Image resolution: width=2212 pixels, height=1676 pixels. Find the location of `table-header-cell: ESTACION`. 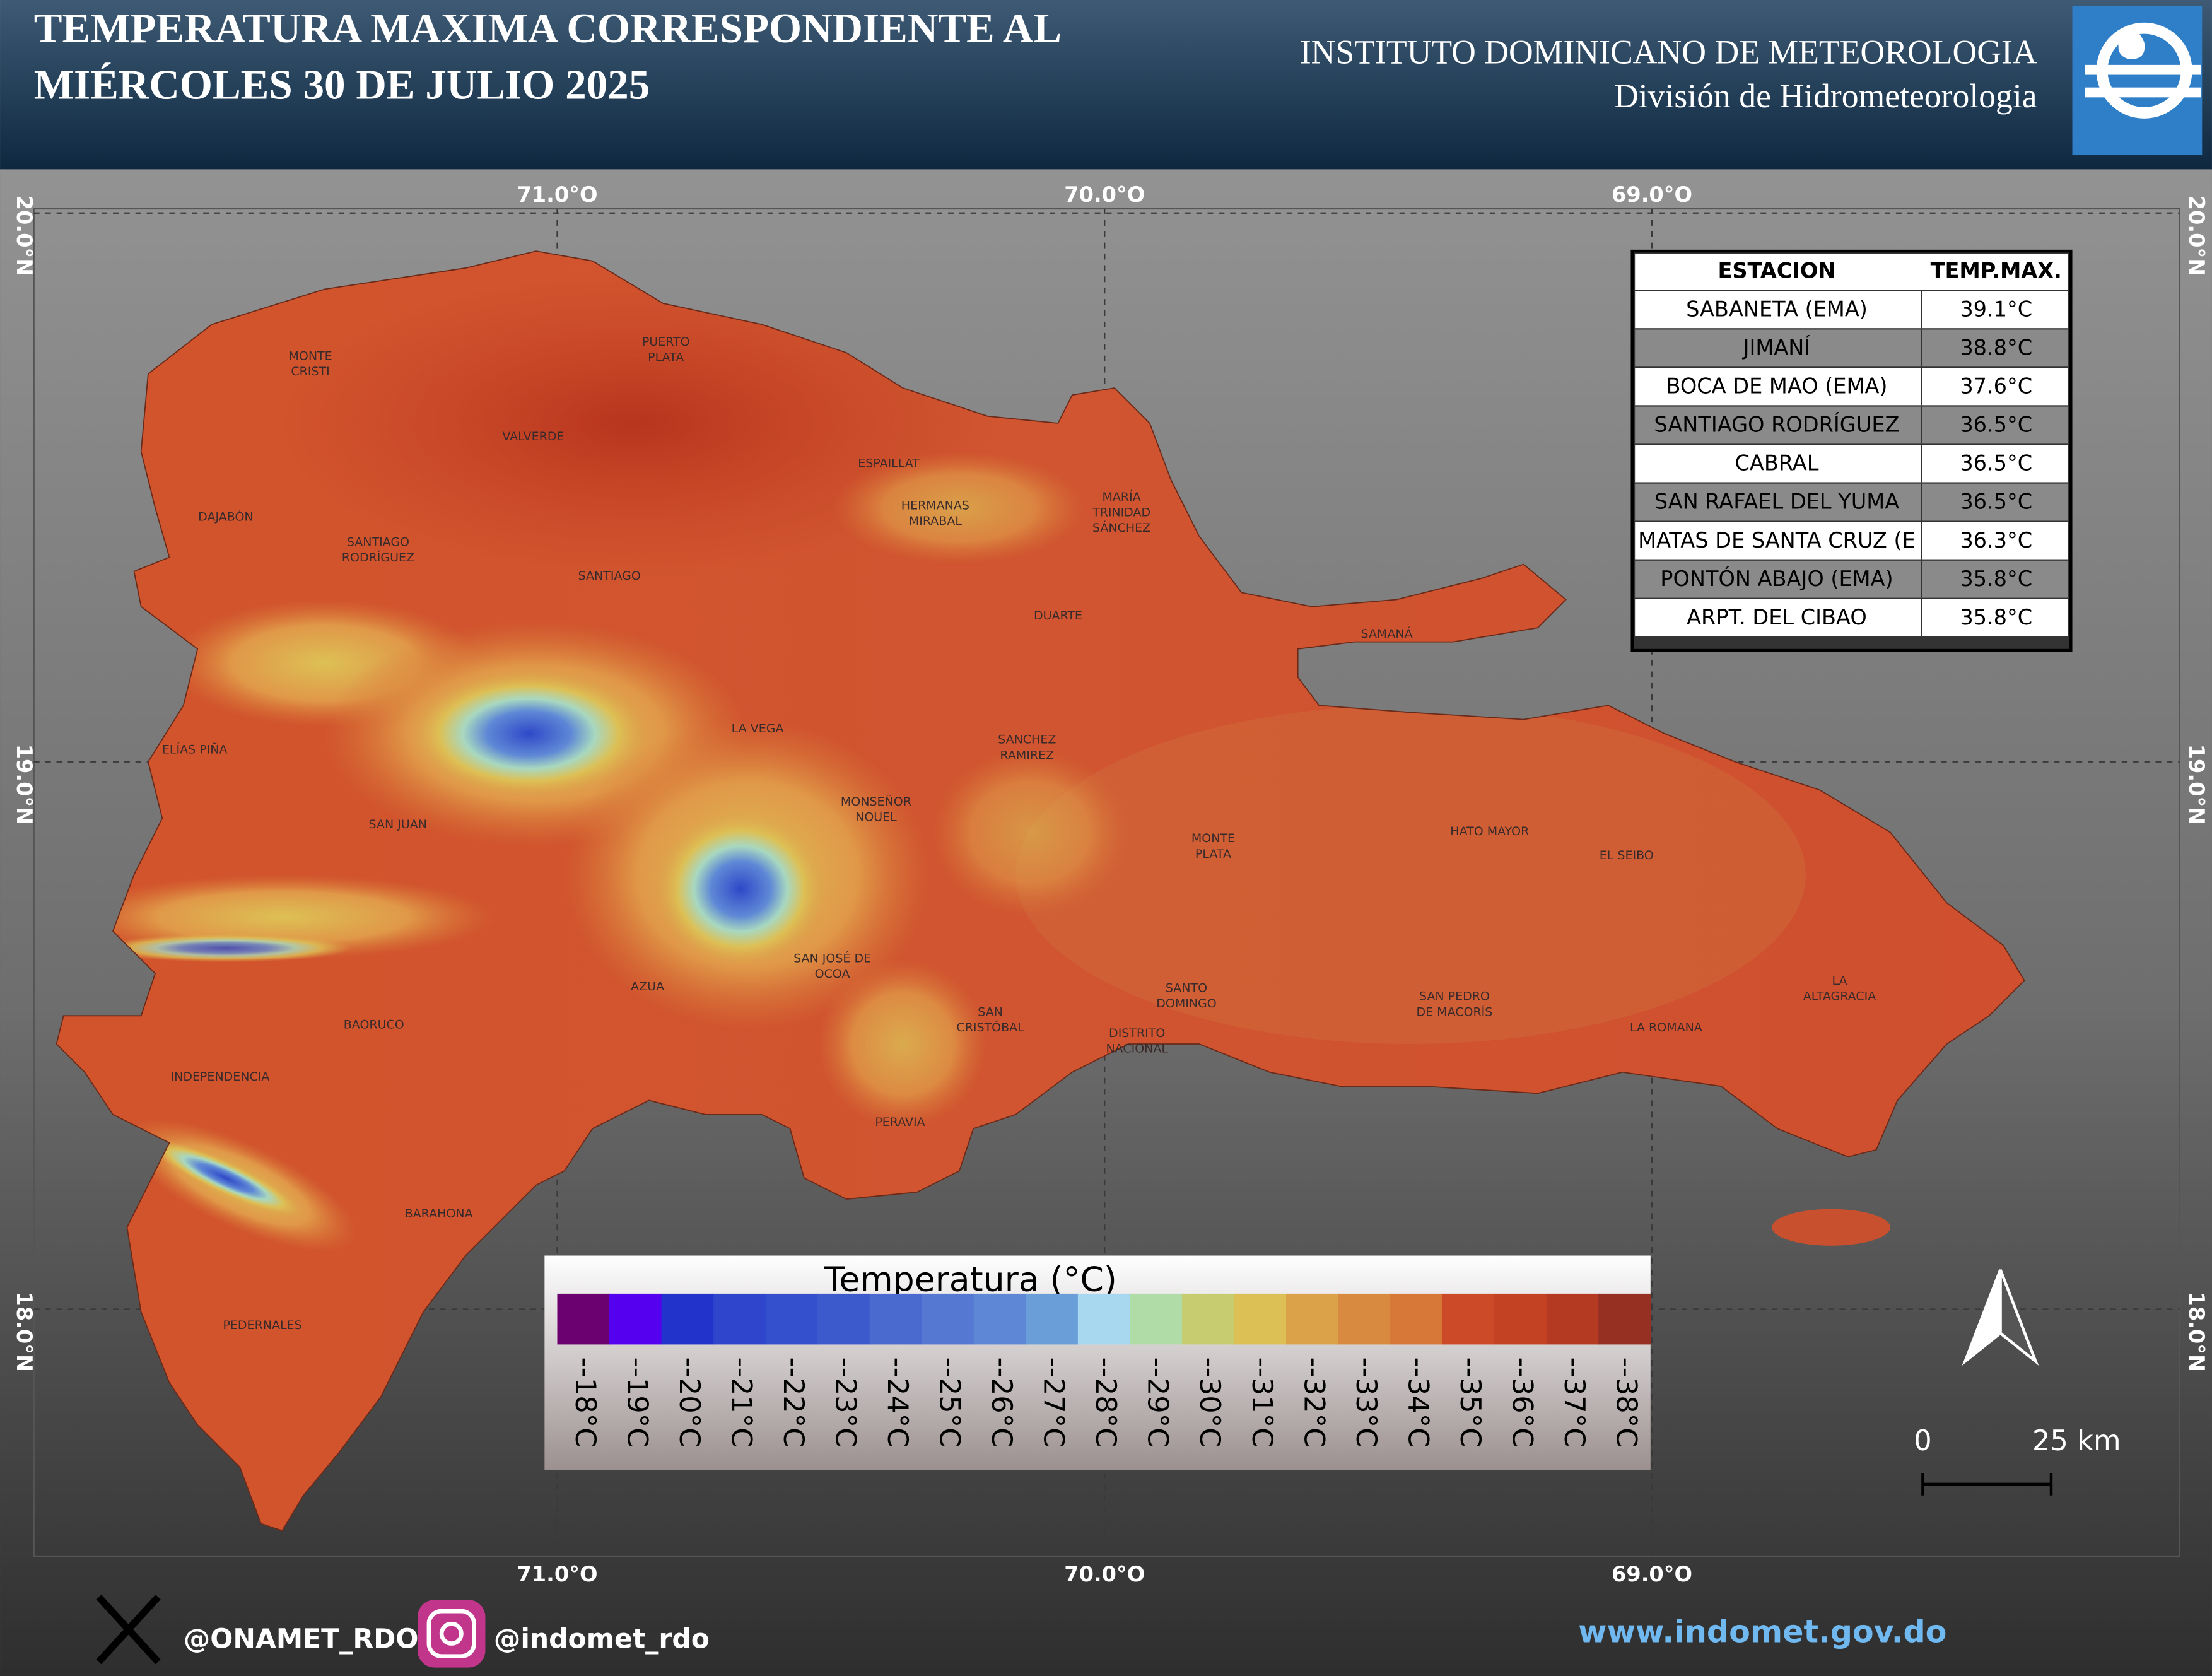

table-header-cell: ESTACION is located at coordinates (1777, 270).